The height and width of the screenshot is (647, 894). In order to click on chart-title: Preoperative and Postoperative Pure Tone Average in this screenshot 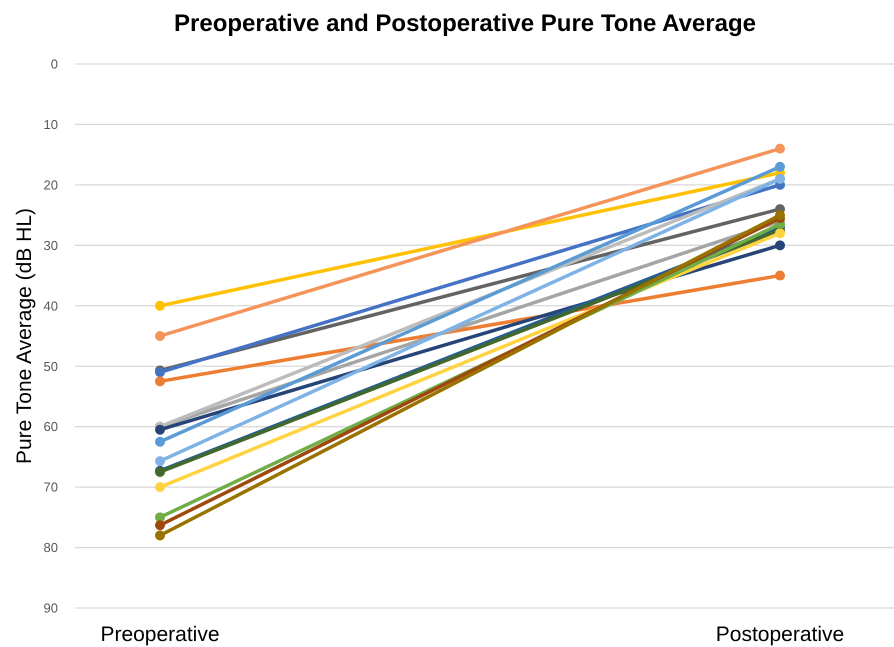, I will do `click(465, 23)`.